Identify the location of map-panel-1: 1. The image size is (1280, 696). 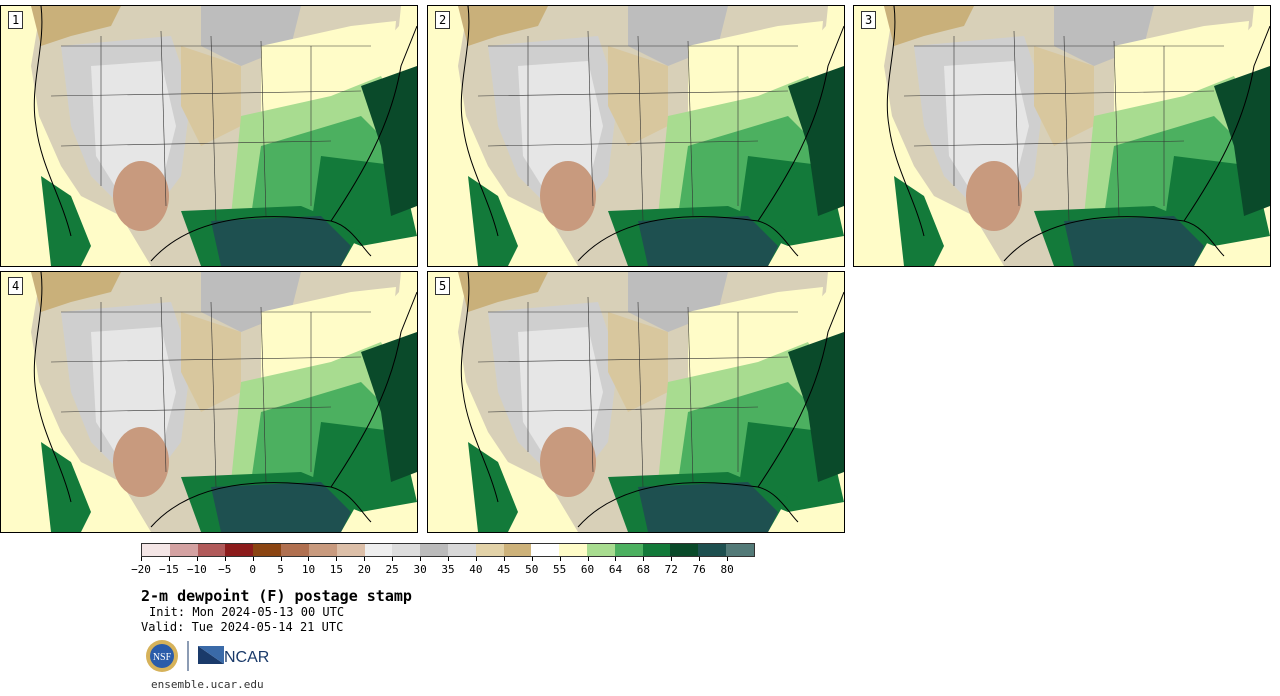
(209, 136).